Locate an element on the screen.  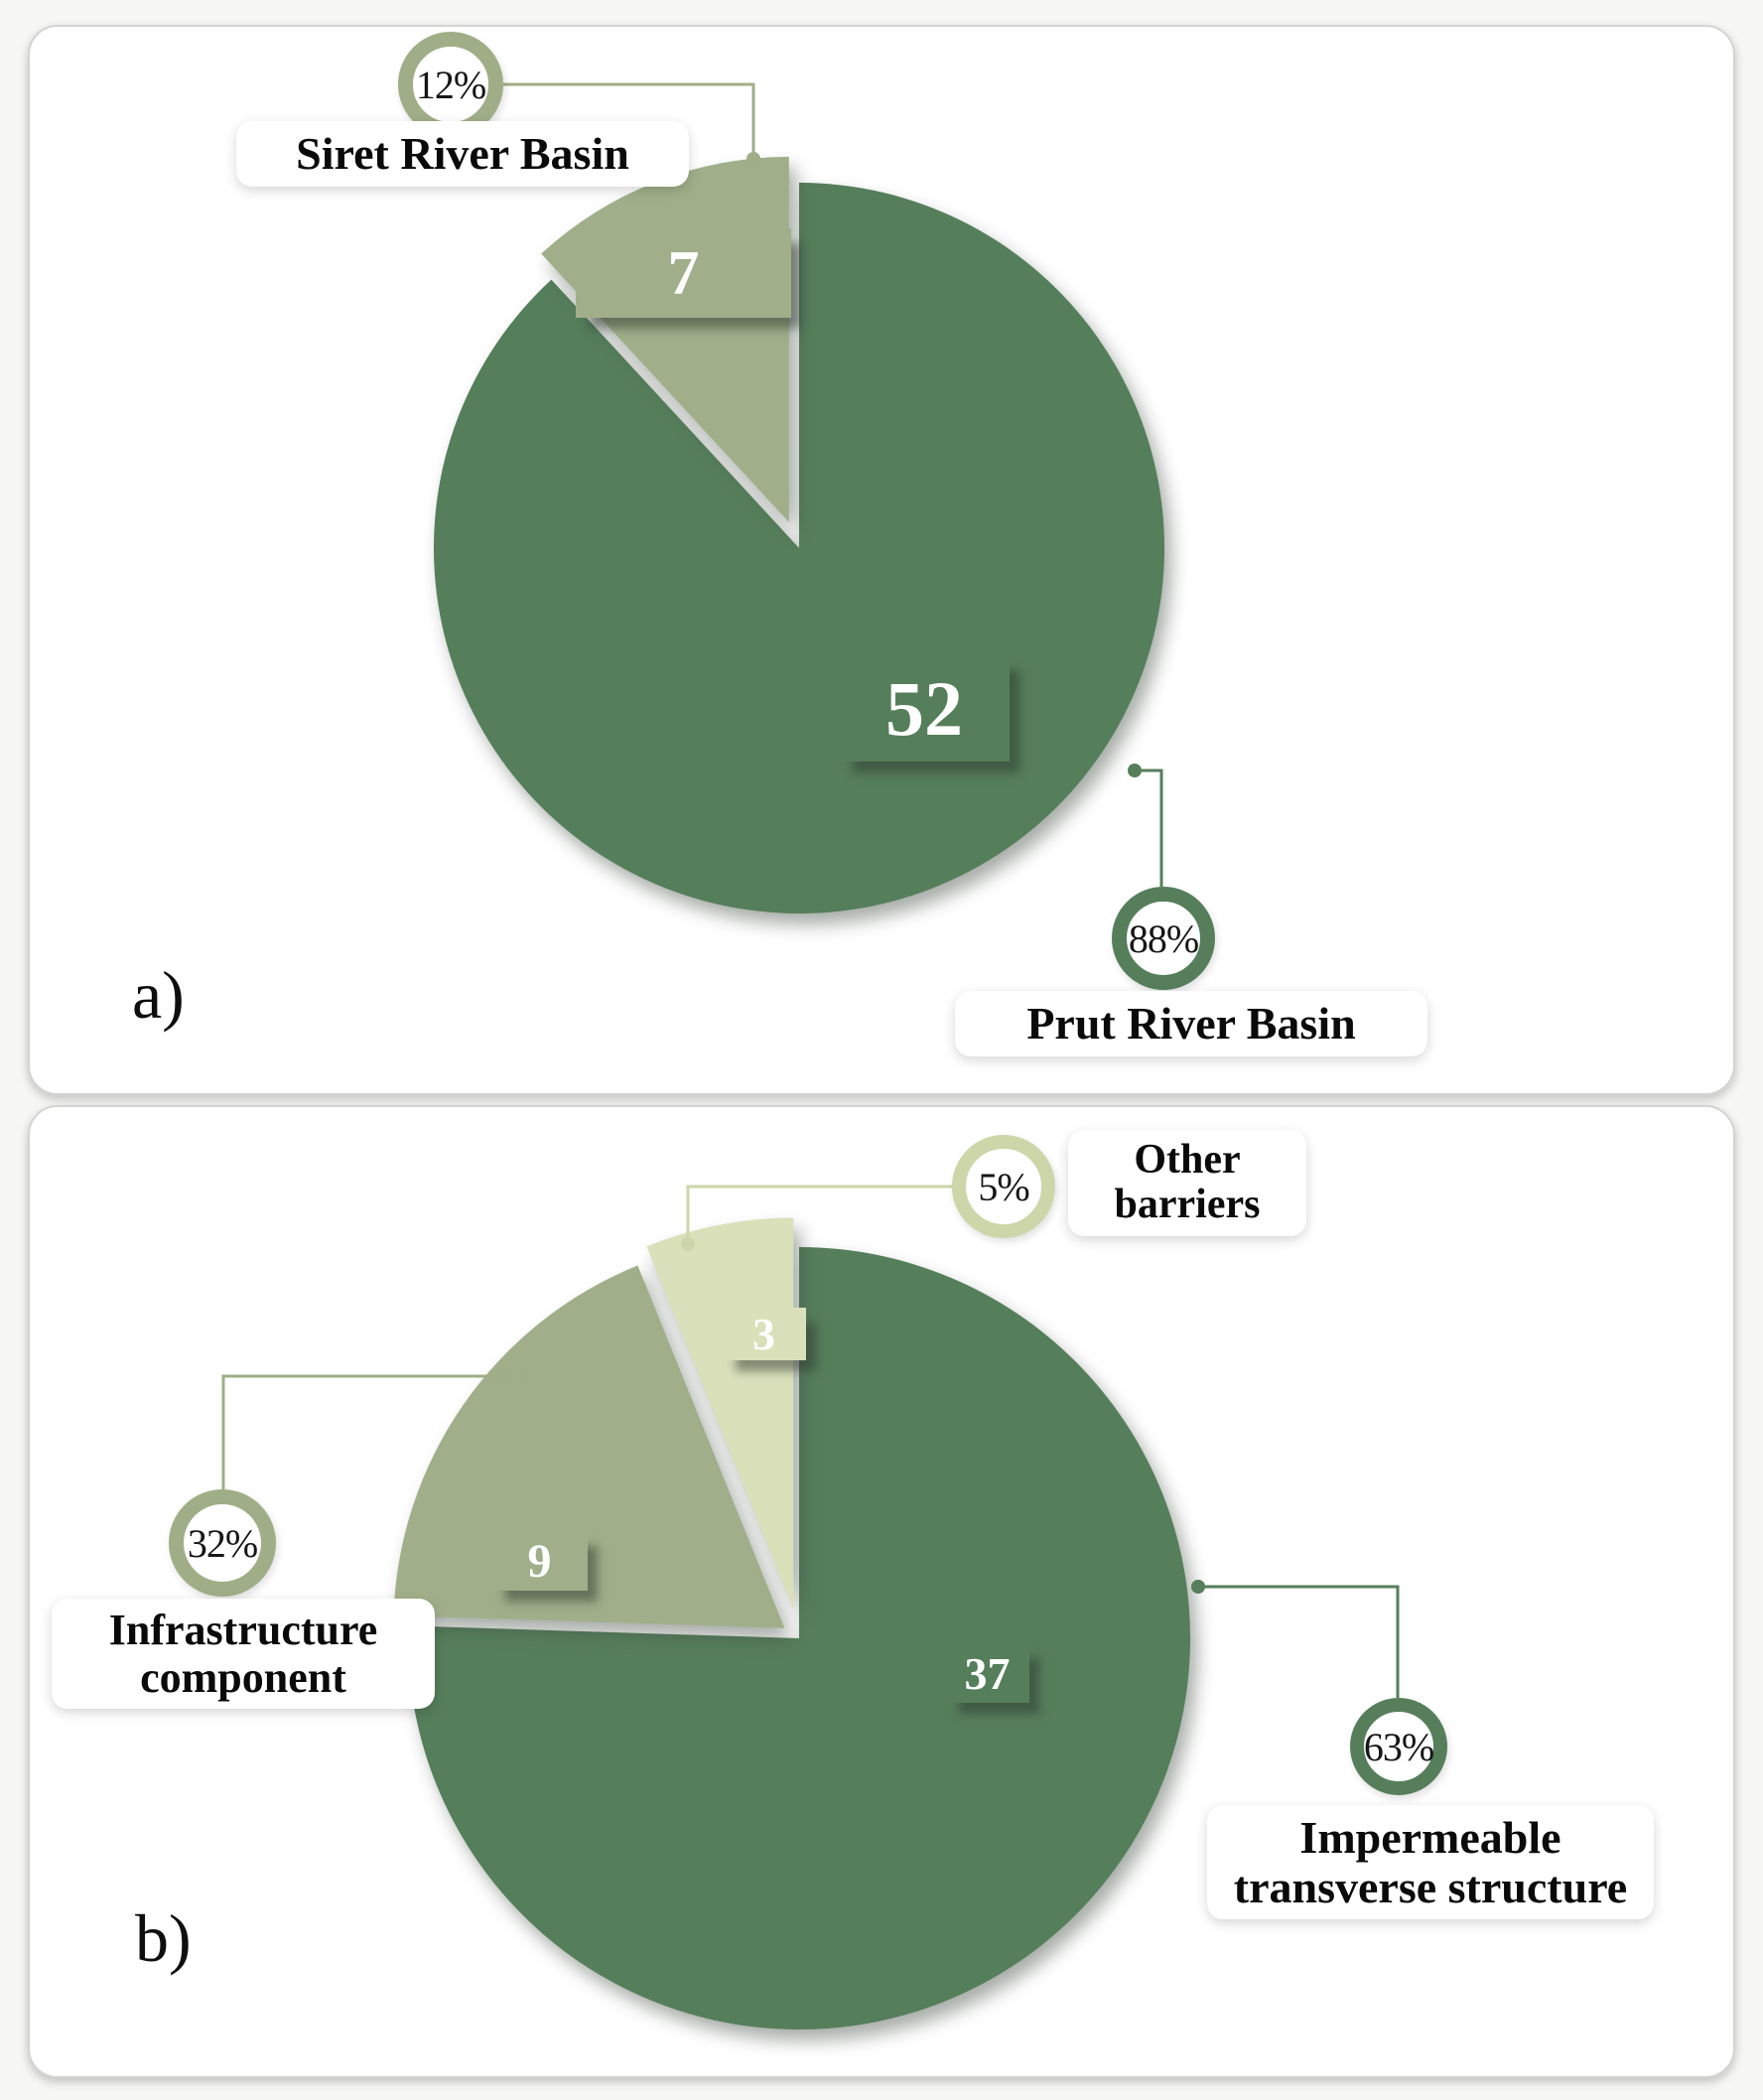
percent-ring-impermeable: 63% is located at coordinates (1399, 1746).